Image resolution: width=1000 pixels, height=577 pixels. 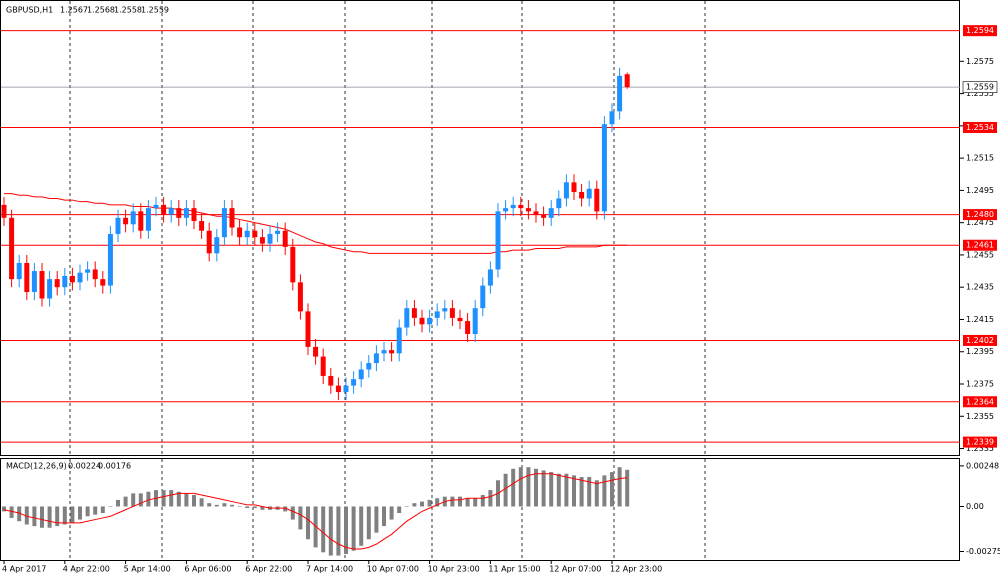 What do you see at coordinates (980, 351) in the screenshot?
I see `y-tick-label: 1.2395` at bounding box center [980, 351].